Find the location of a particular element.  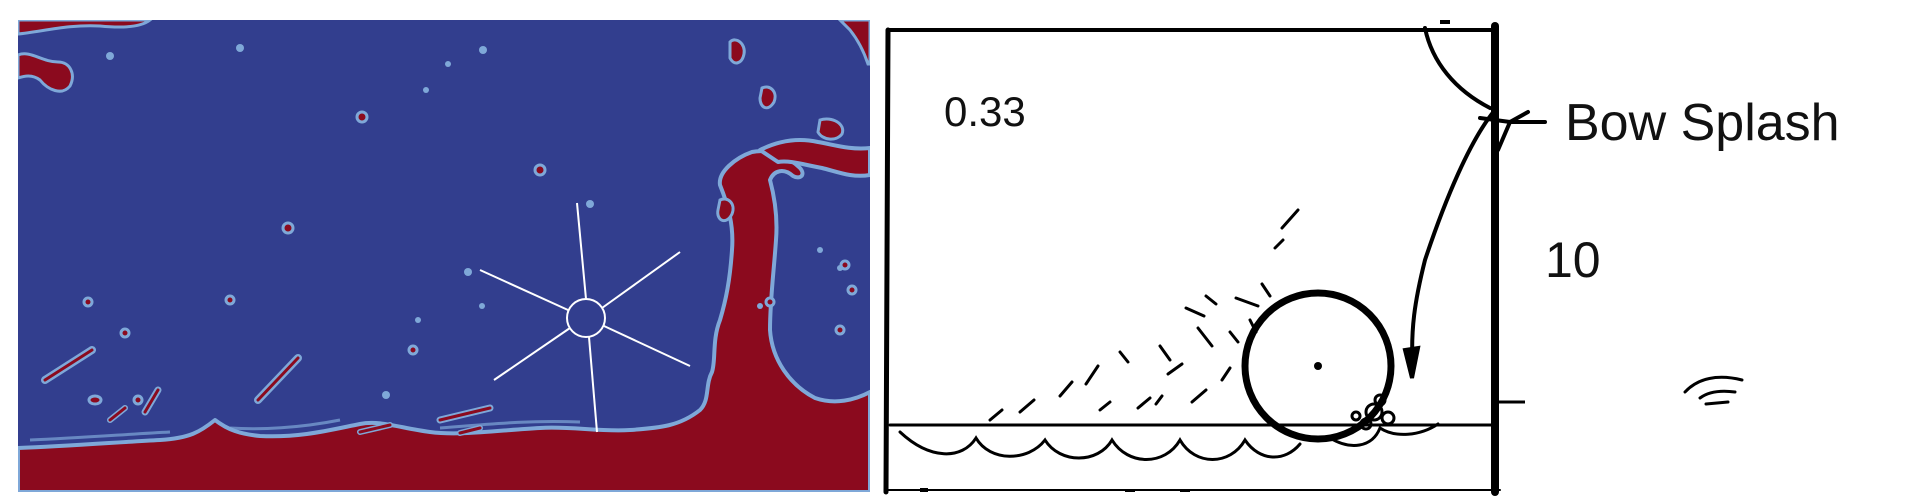

free-surface is located at coordinates (1192, 441).